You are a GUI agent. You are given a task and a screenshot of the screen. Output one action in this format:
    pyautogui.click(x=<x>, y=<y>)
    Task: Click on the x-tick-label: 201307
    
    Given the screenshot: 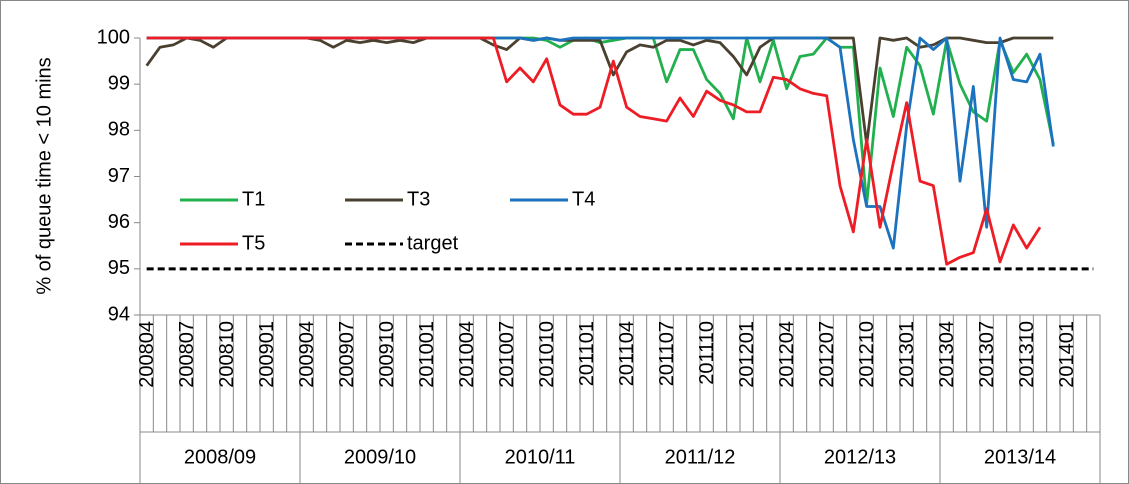 What is the action you would take?
    pyautogui.click(x=987, y=354)
    